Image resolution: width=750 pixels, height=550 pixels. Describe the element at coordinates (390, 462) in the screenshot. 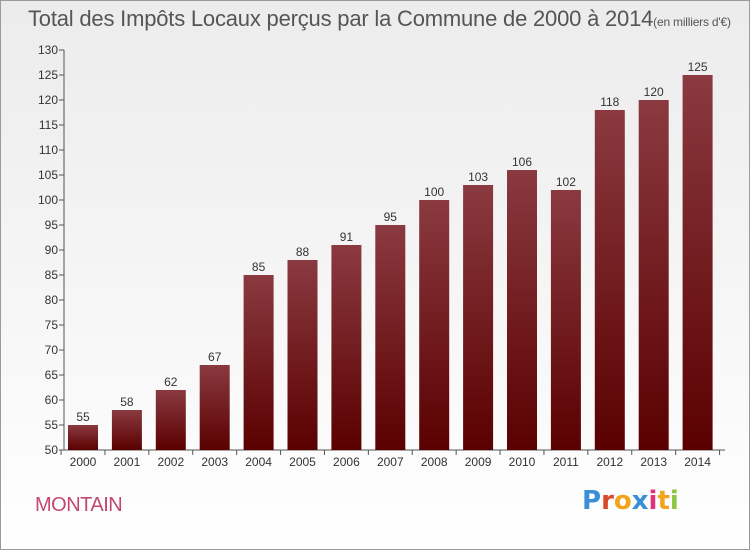

I see `x-tick-label: 2007` at that location.